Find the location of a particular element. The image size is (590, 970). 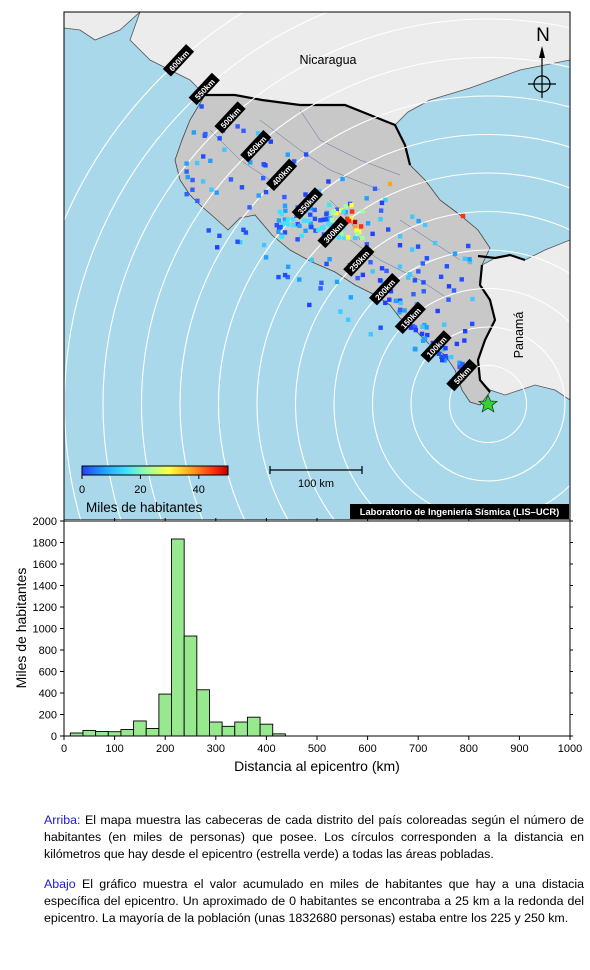

colorbar: 0 20 40 Miles de habitantes is located at coordinates (154, 490).